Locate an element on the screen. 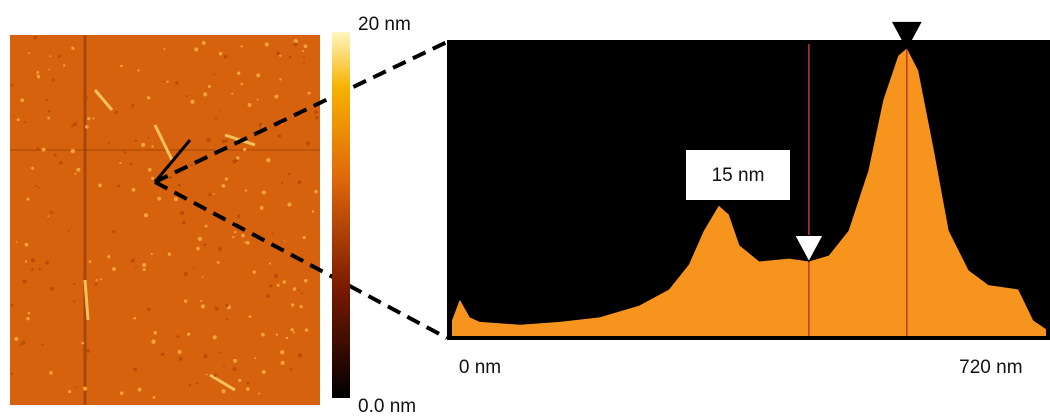 The width and height of the screenshot is (1050, 419). zoom-line is located at coordinates (301, 112).